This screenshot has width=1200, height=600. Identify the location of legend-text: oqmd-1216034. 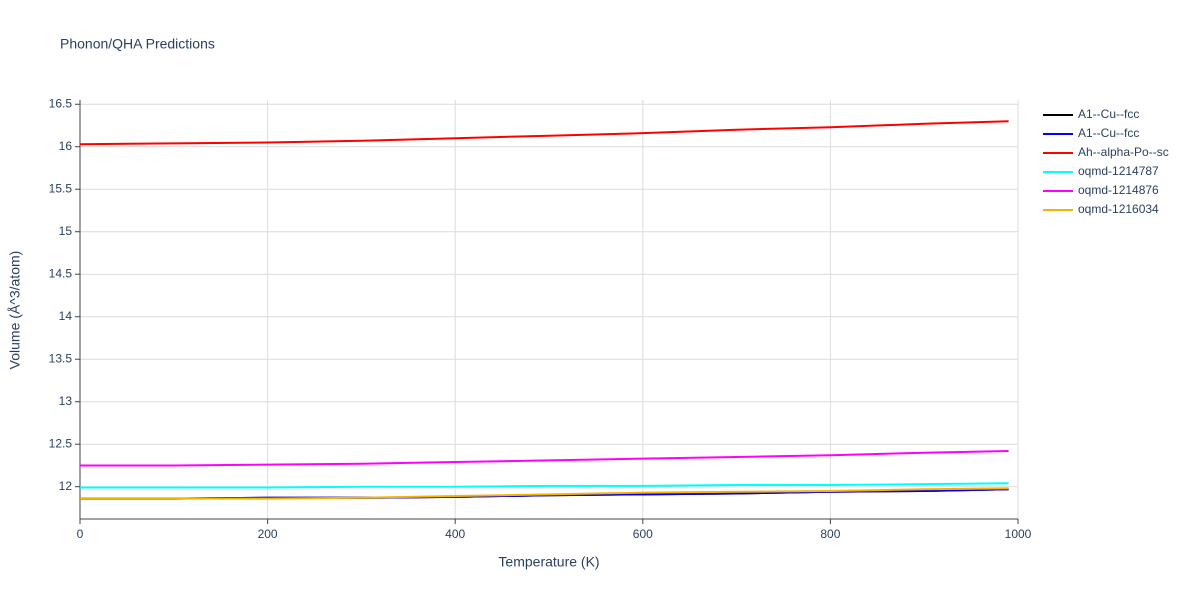
(1118, 209).